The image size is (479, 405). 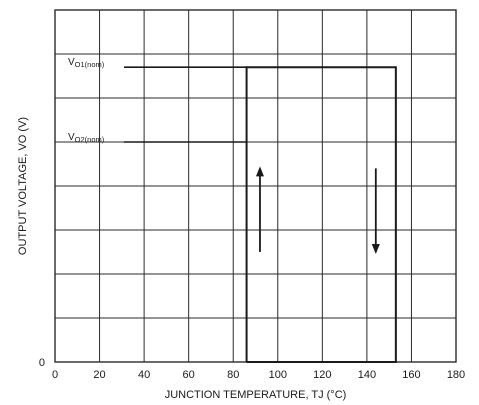 I want to click on nominal-levels: VO1(nom) VO2(nom), so click(x=157, y=100).